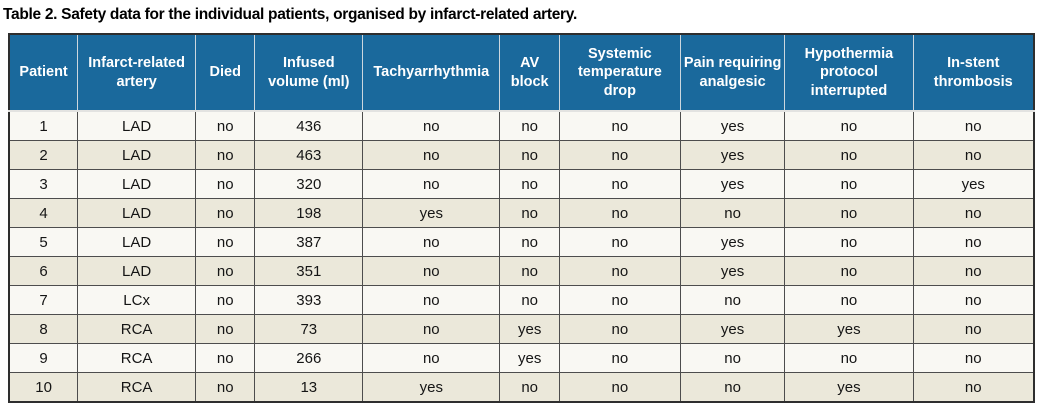 The width and height of the screenshot is (1043, 413). Describe the element at coordinates (43, 242) in the screenshot. I see `table-cell: 5` at that location.